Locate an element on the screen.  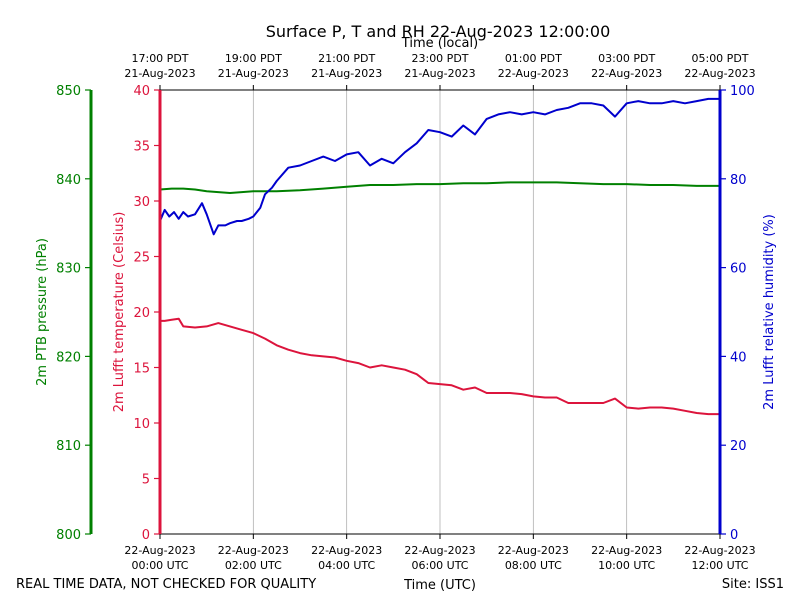
temperature-axis-tick-label: 40 is located at coordinates (141, 91).